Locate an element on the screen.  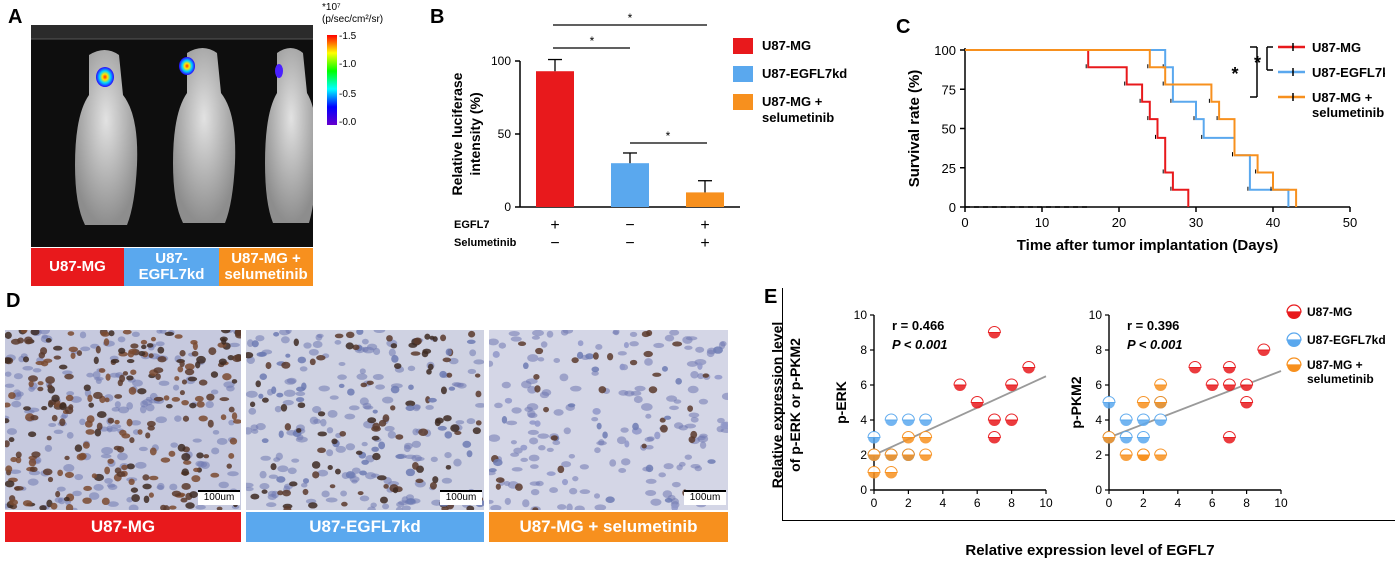
pkm2-r: r = 0.396 is located at coordinates (1153, 325).